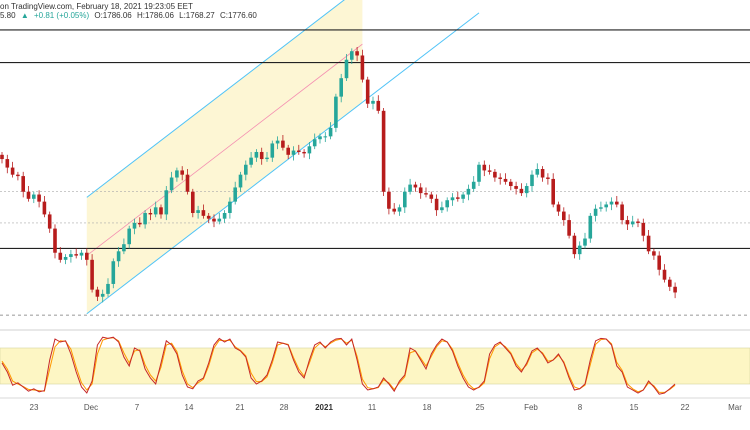  What do you see at coordinates (238, 15) in the screenshot?
I see `close-value: C:1776.60` at bounding box center [238, 15].